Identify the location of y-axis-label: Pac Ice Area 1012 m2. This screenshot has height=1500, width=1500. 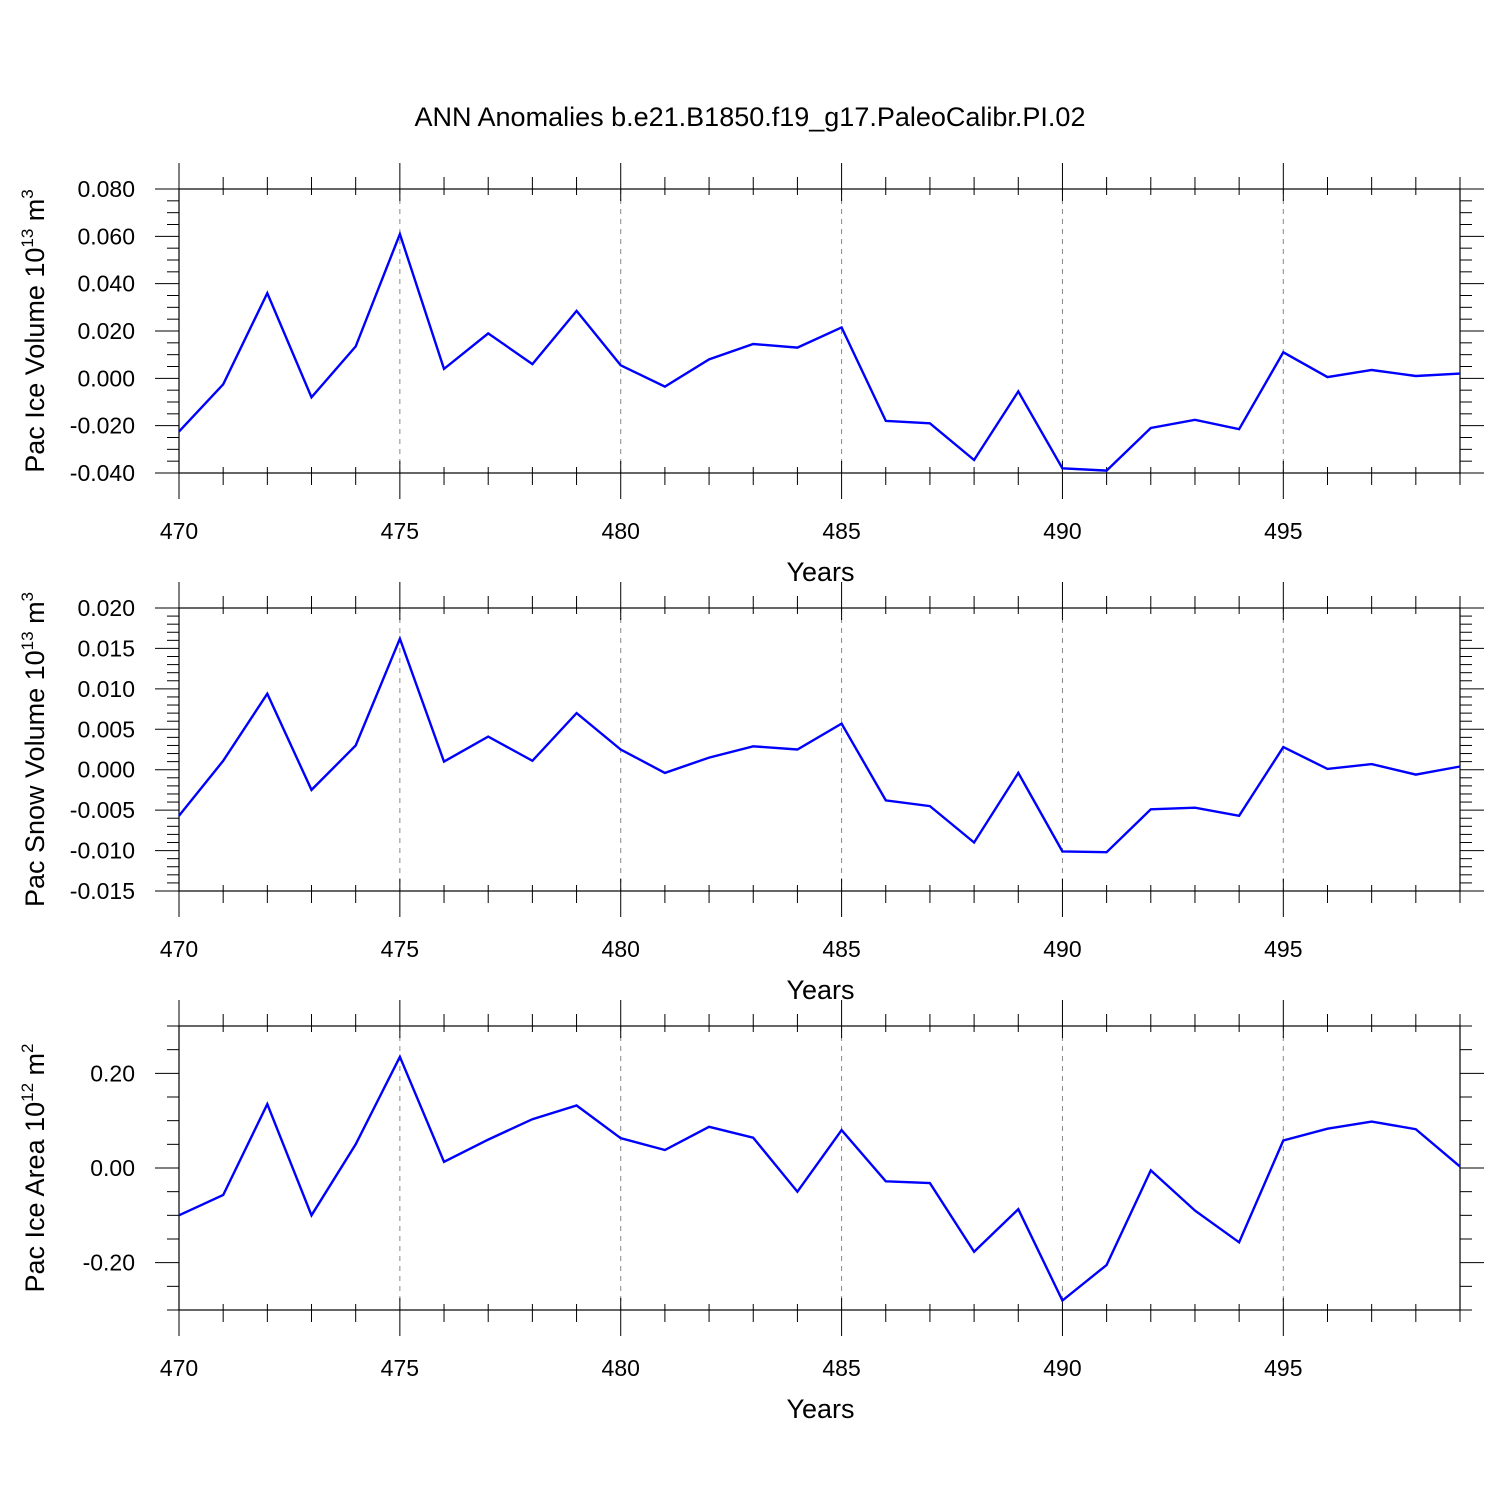
(34, 1167).